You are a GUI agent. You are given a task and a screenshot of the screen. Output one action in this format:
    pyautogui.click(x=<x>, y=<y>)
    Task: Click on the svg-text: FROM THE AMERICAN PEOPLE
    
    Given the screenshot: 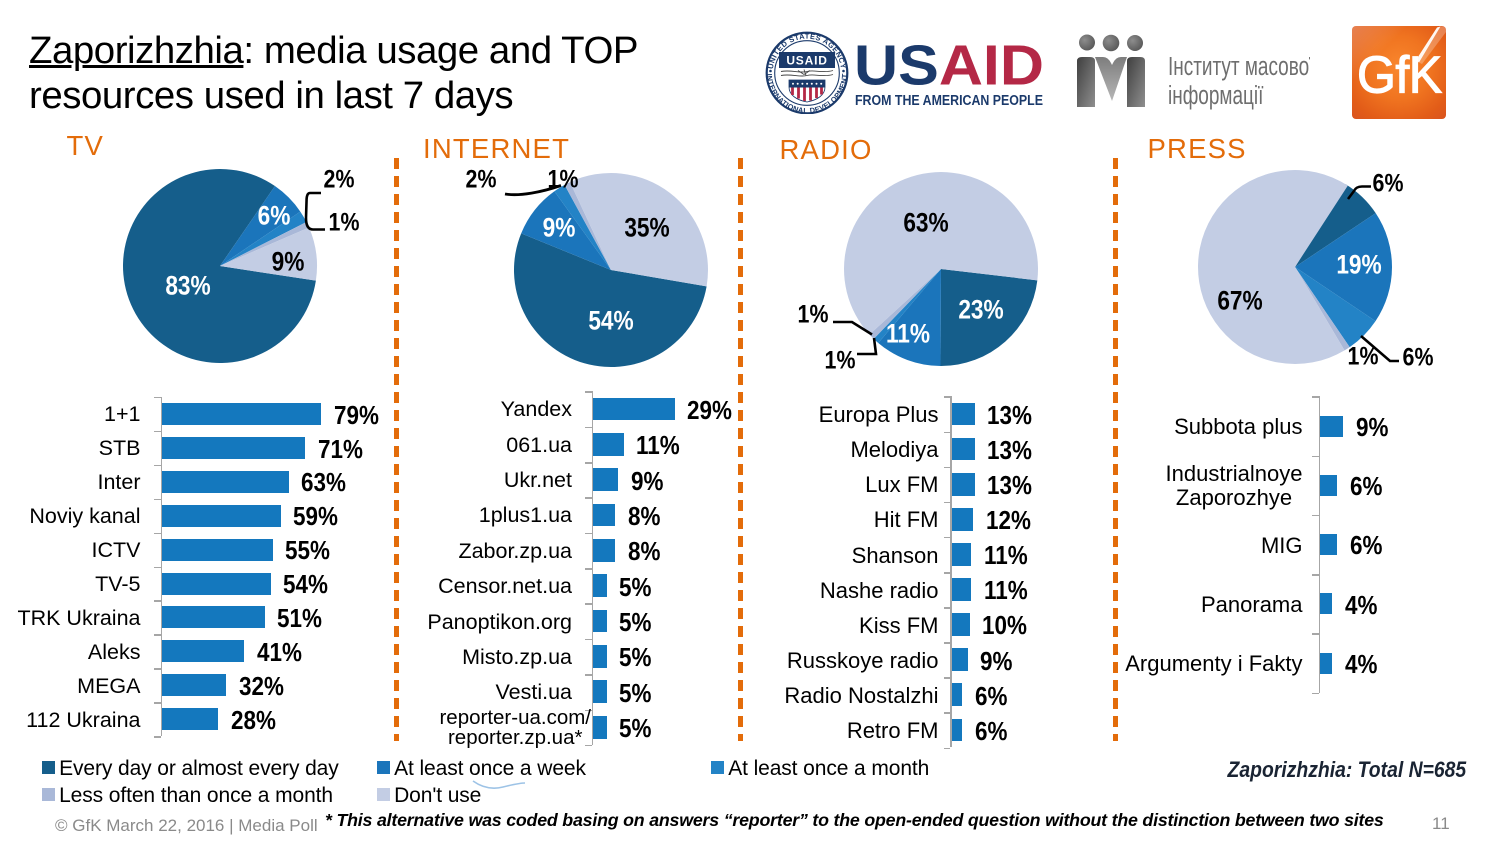 What is the action you would take?
    pyautogui.click(x=949, y=101)
    